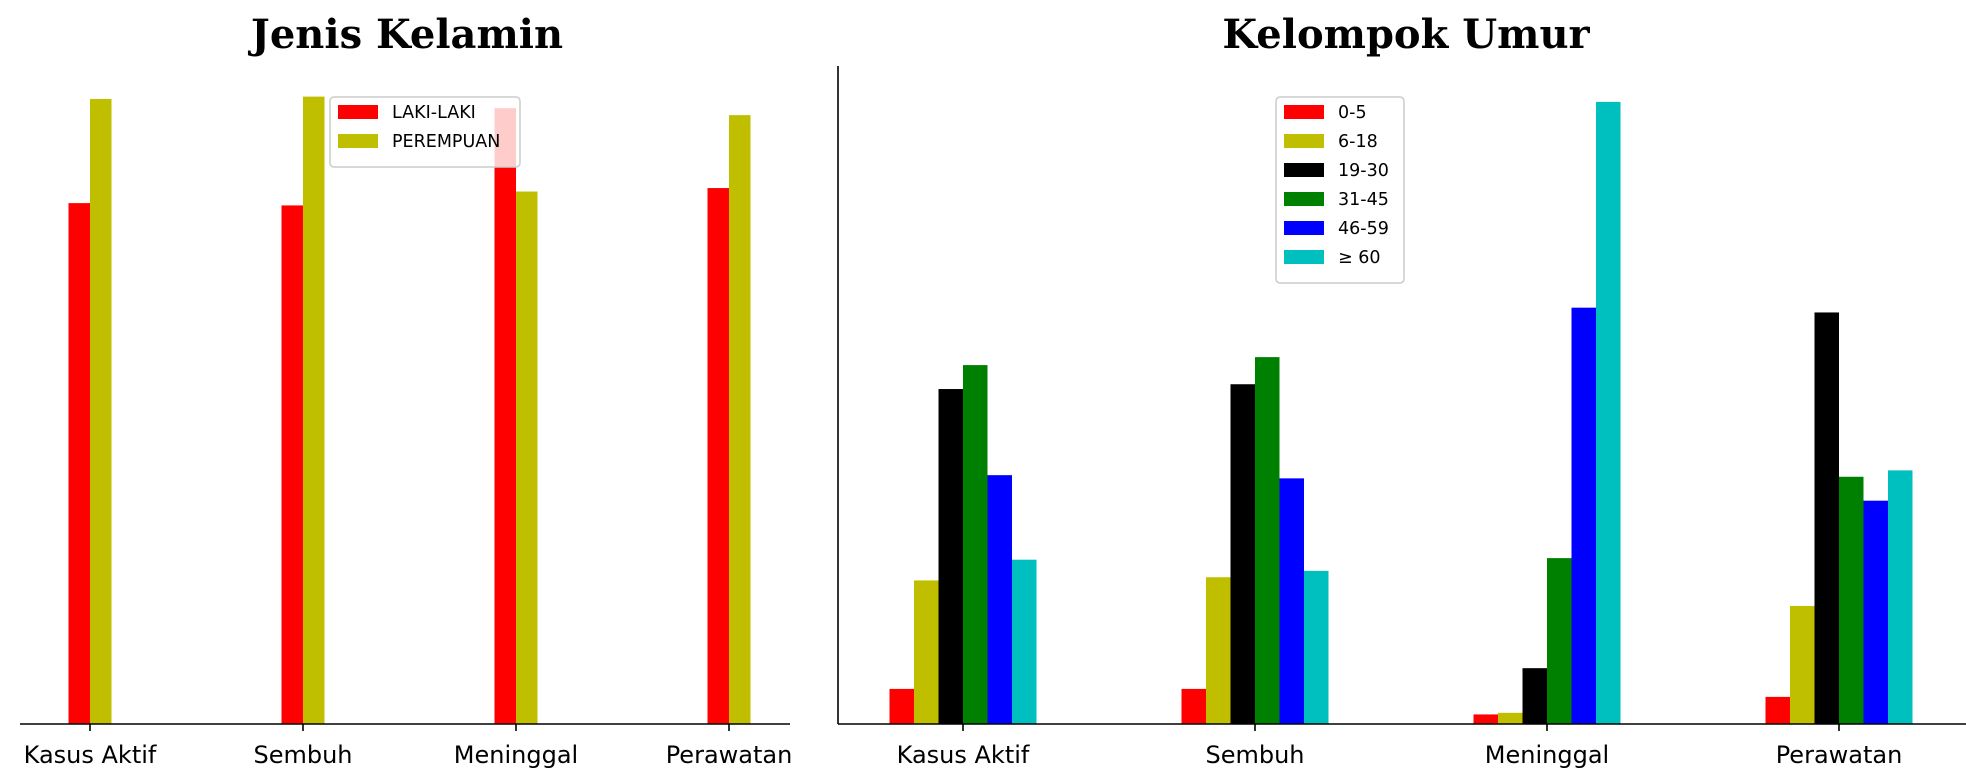 The image size is (1966, 780). What do you see at coordinates (1900, 597) in the screenshot?
I see `bar-kelompok-umur-s5-c3` at bounding box center [1900, 597].